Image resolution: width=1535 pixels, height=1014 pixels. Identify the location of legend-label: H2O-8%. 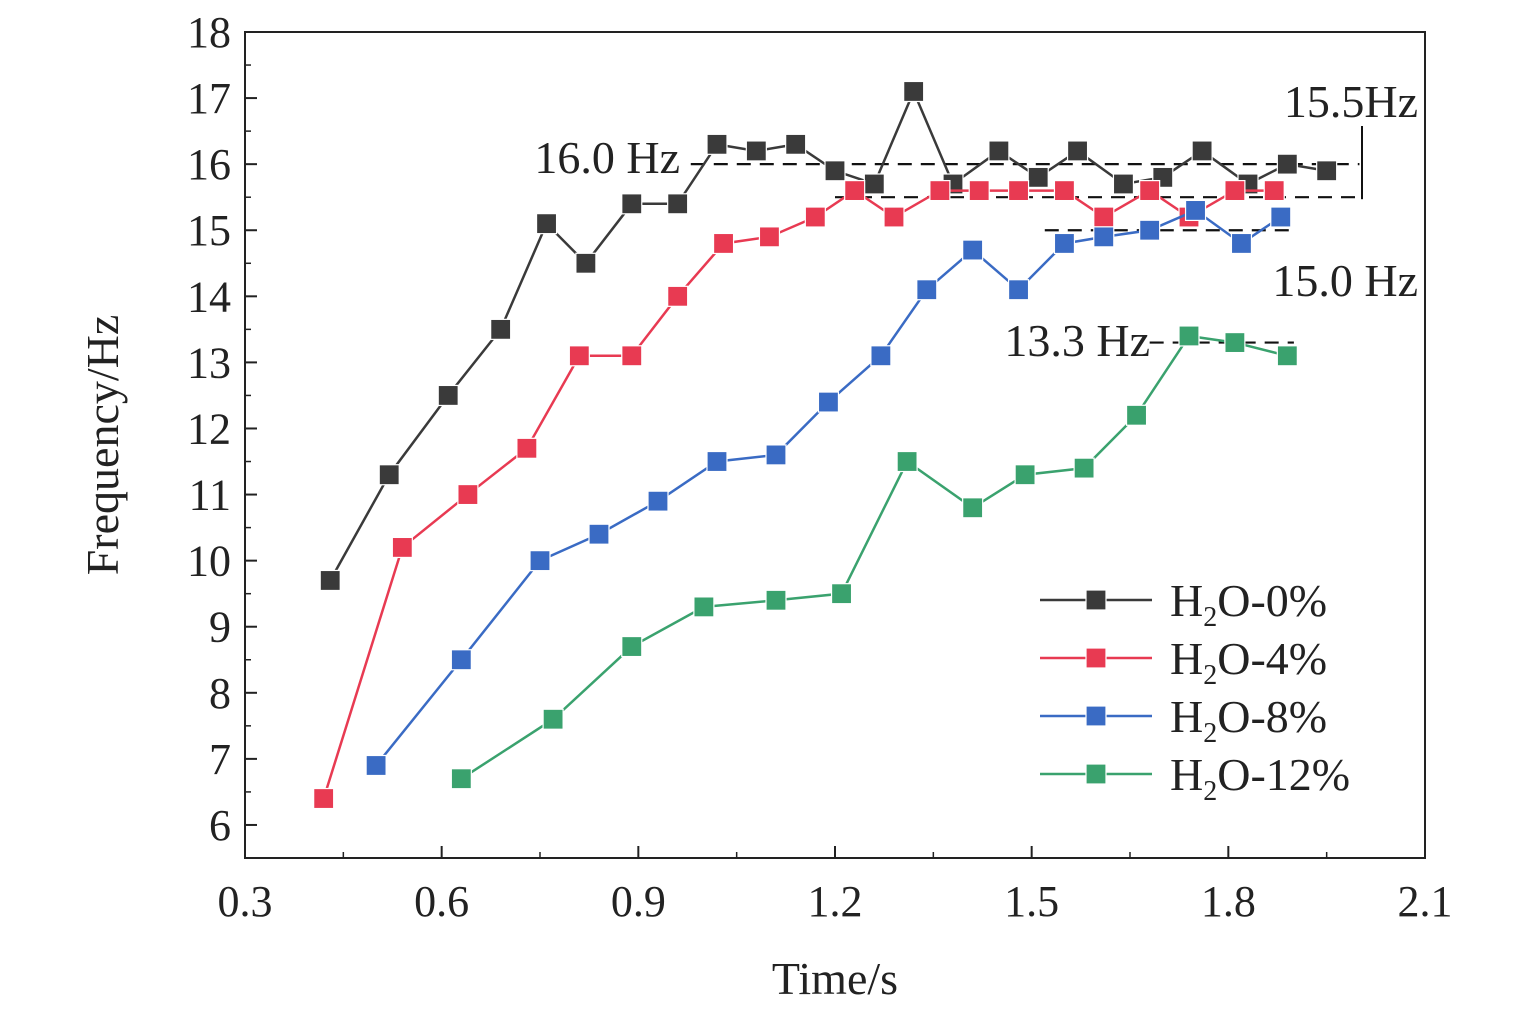
(1248, 720).